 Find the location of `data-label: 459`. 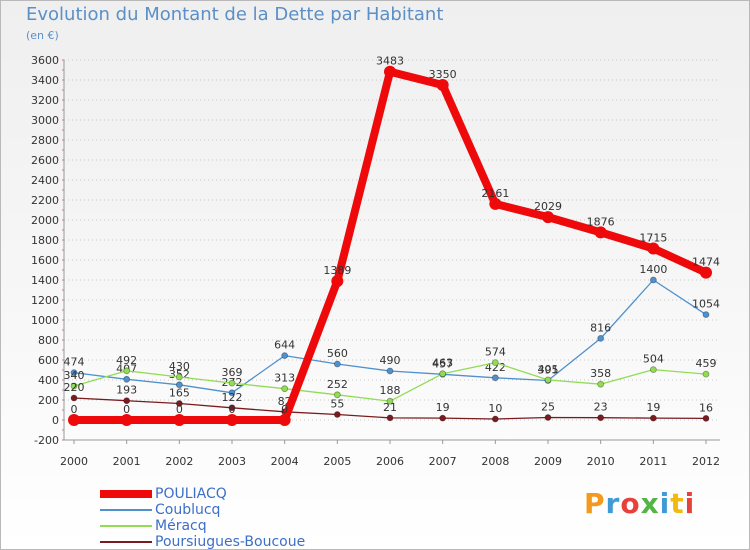

data-label: 459 is located at coordinates (706, 363).